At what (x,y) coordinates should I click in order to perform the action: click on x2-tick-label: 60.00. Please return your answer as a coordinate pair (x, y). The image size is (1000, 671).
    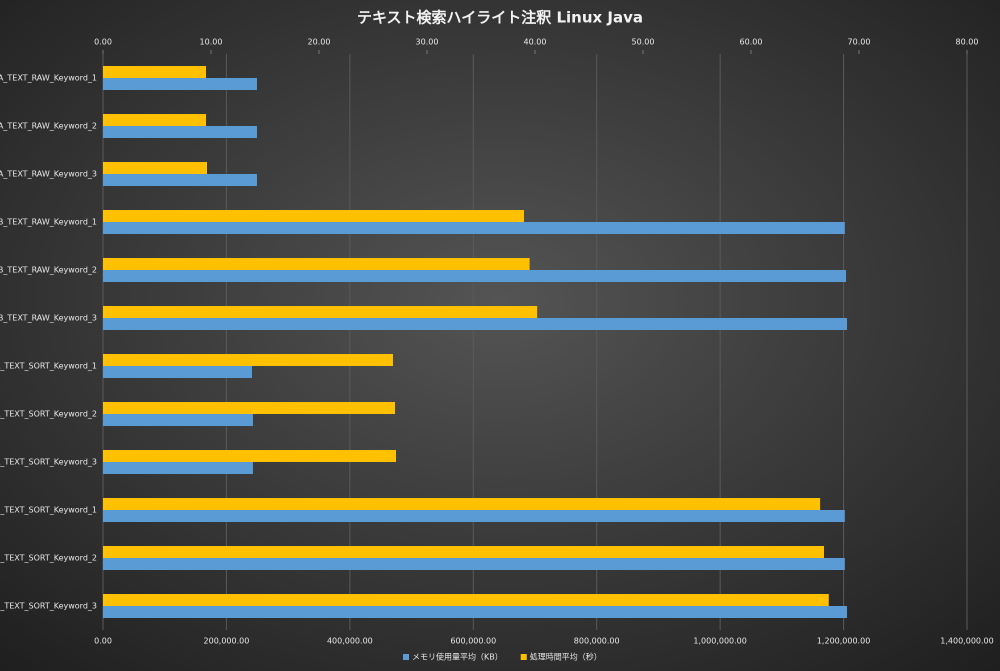
    Looking at the image, I should click on (751, 42).